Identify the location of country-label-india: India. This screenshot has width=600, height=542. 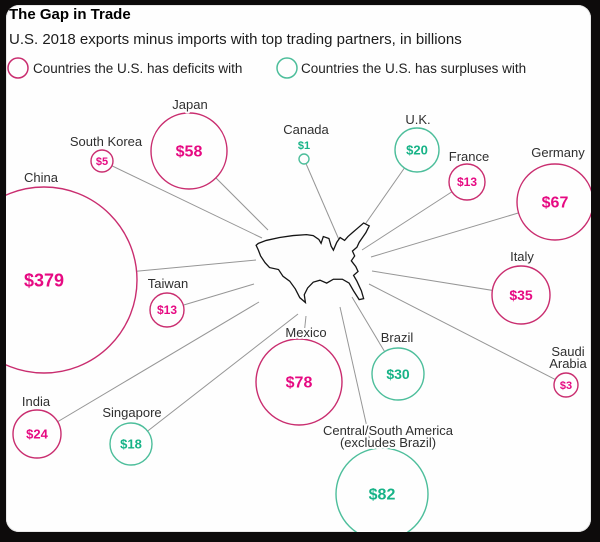
(36, 401).